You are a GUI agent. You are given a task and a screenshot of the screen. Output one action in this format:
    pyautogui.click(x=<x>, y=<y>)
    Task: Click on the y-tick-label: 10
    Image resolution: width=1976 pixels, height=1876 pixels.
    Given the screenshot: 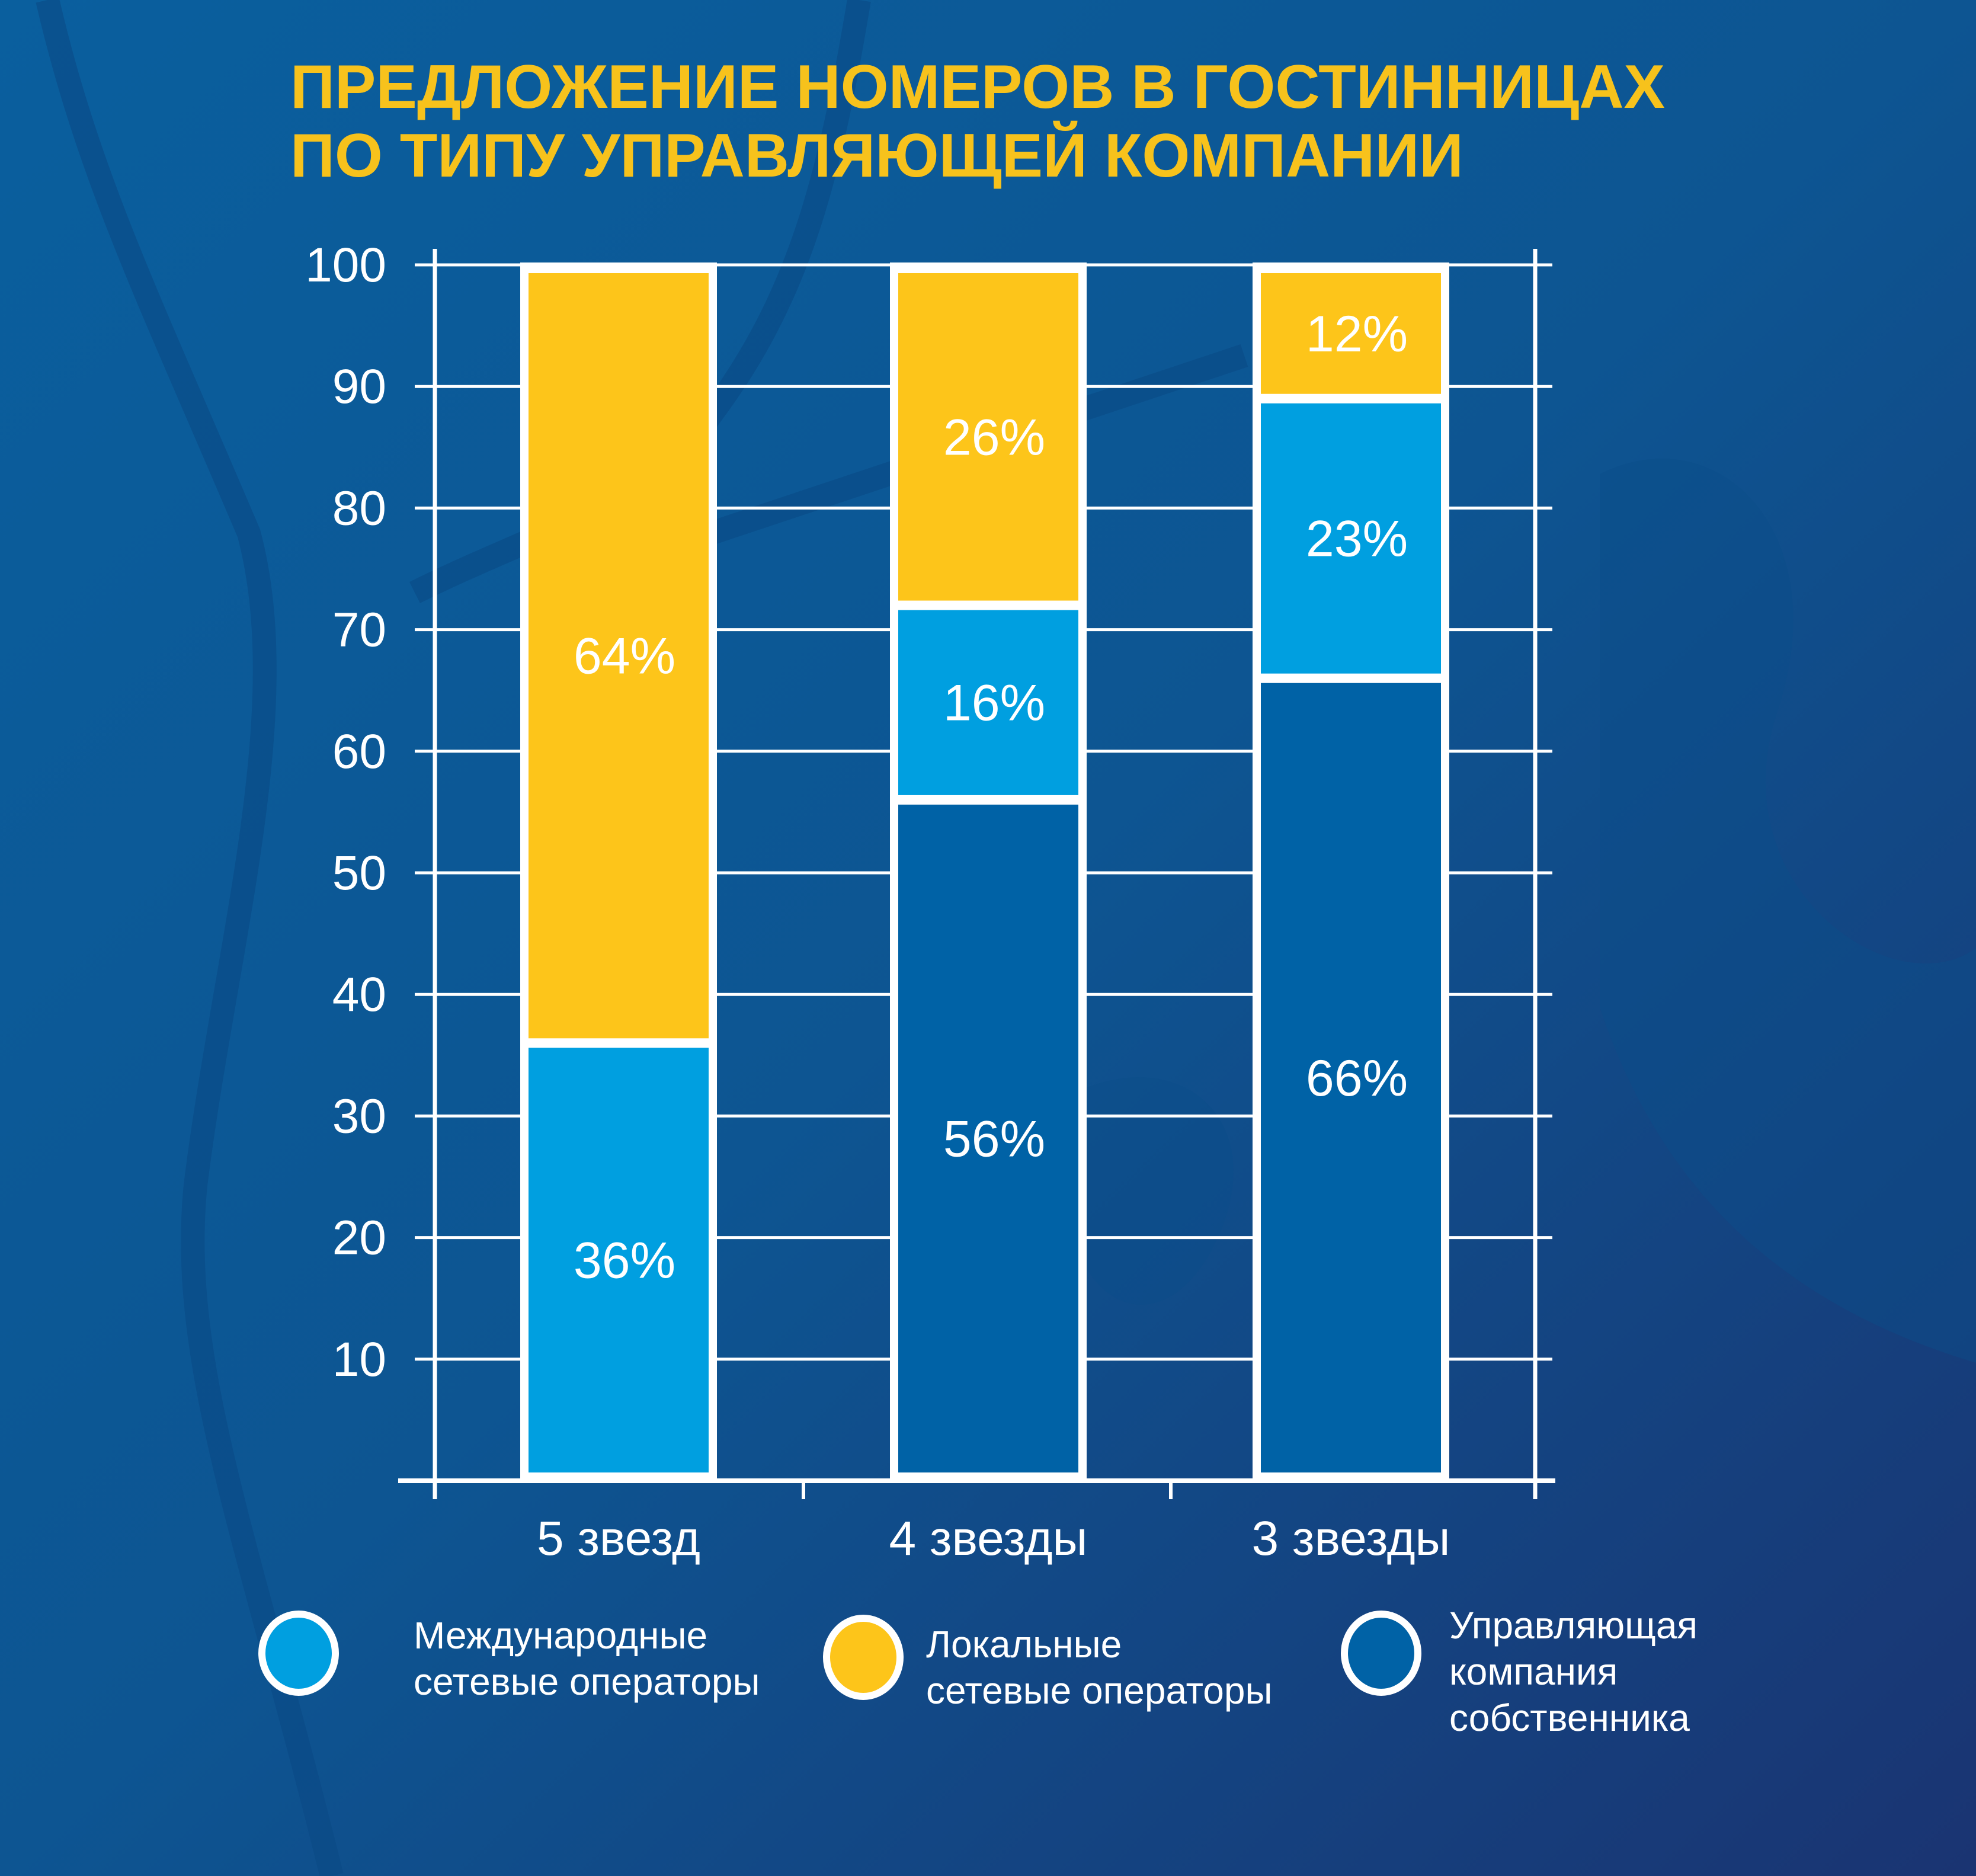 What is the action you would take?
    pyautogui.click(x=359, y=1360)
    